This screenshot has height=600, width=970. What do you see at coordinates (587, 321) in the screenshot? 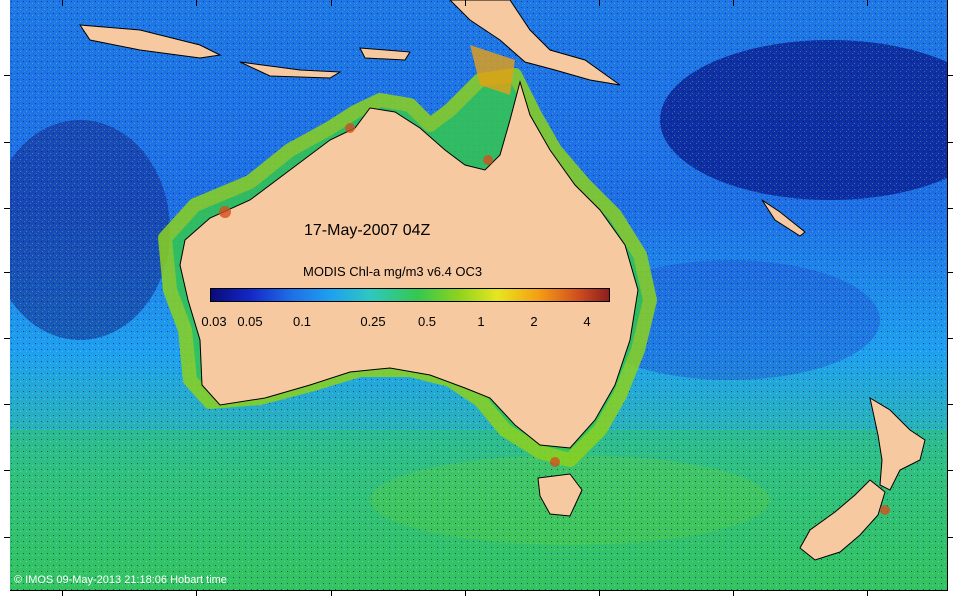
I see `colorbar-tick-label: 4` at bounding box center [587, 321].